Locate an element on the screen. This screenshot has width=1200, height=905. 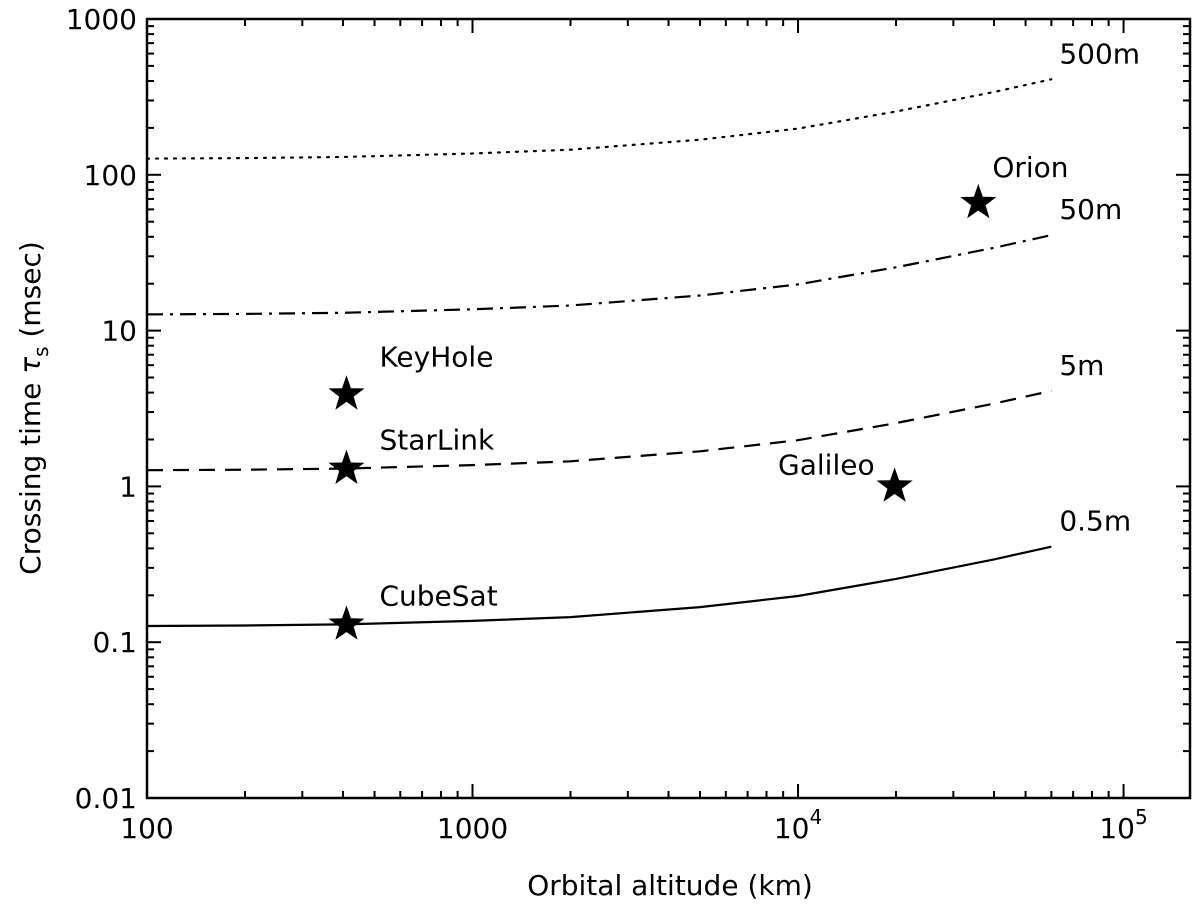
x-tick-label: 10⁵ is located at coordinates (1123, 825).